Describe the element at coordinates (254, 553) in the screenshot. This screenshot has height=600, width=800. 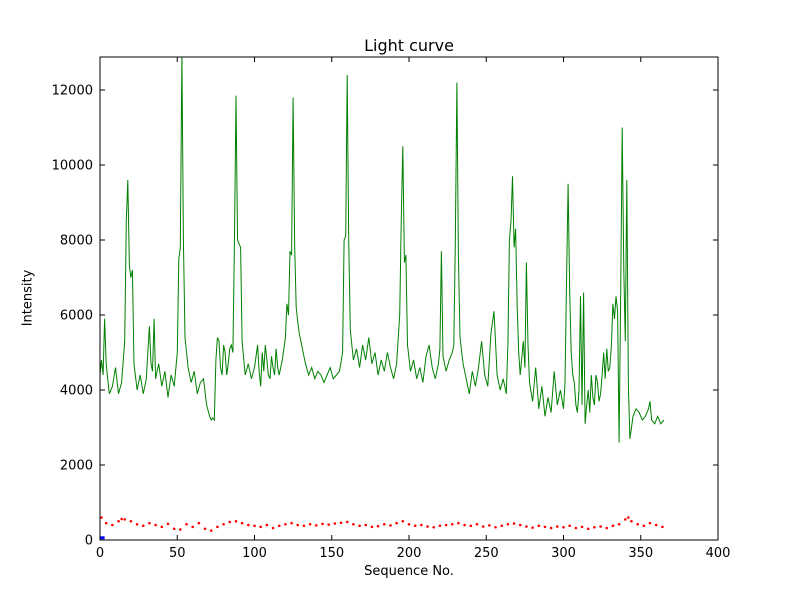
I see `x-tick-label: 100` at that location.